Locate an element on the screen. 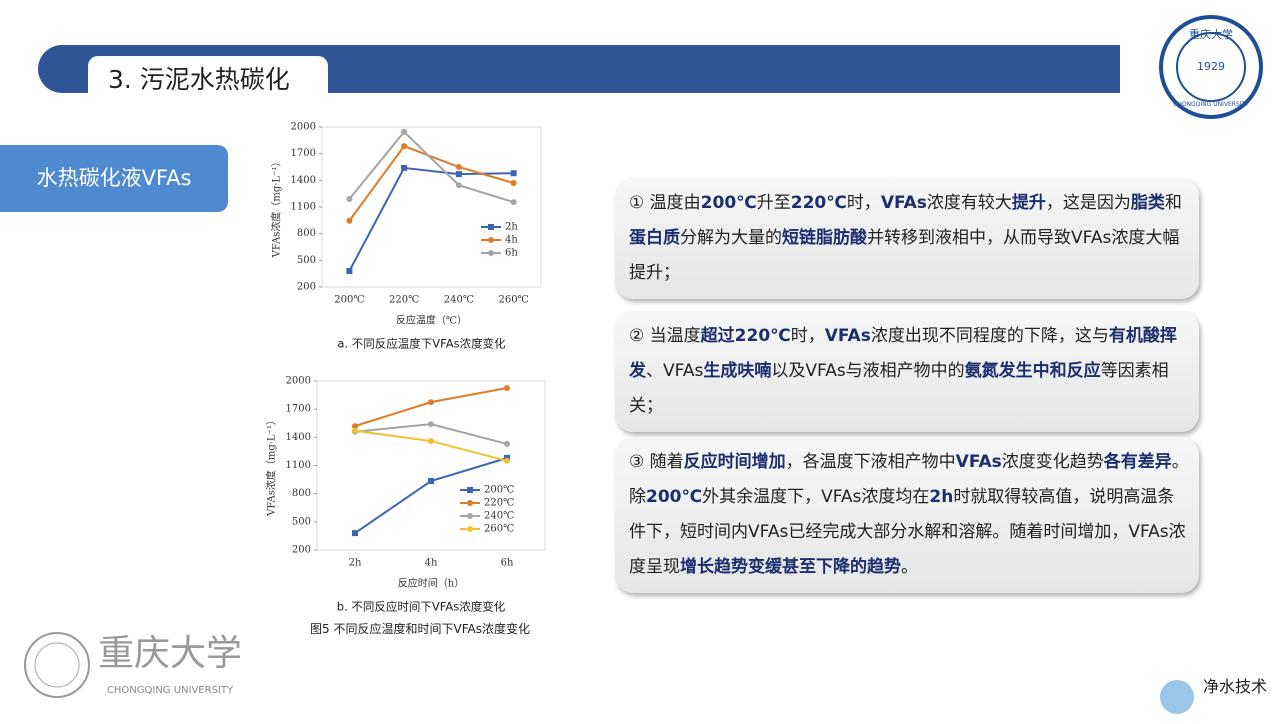 Image resolution: width=1279 pixels, height=724 pixels. legend-label: 4h is located at coordinates (511, 240).